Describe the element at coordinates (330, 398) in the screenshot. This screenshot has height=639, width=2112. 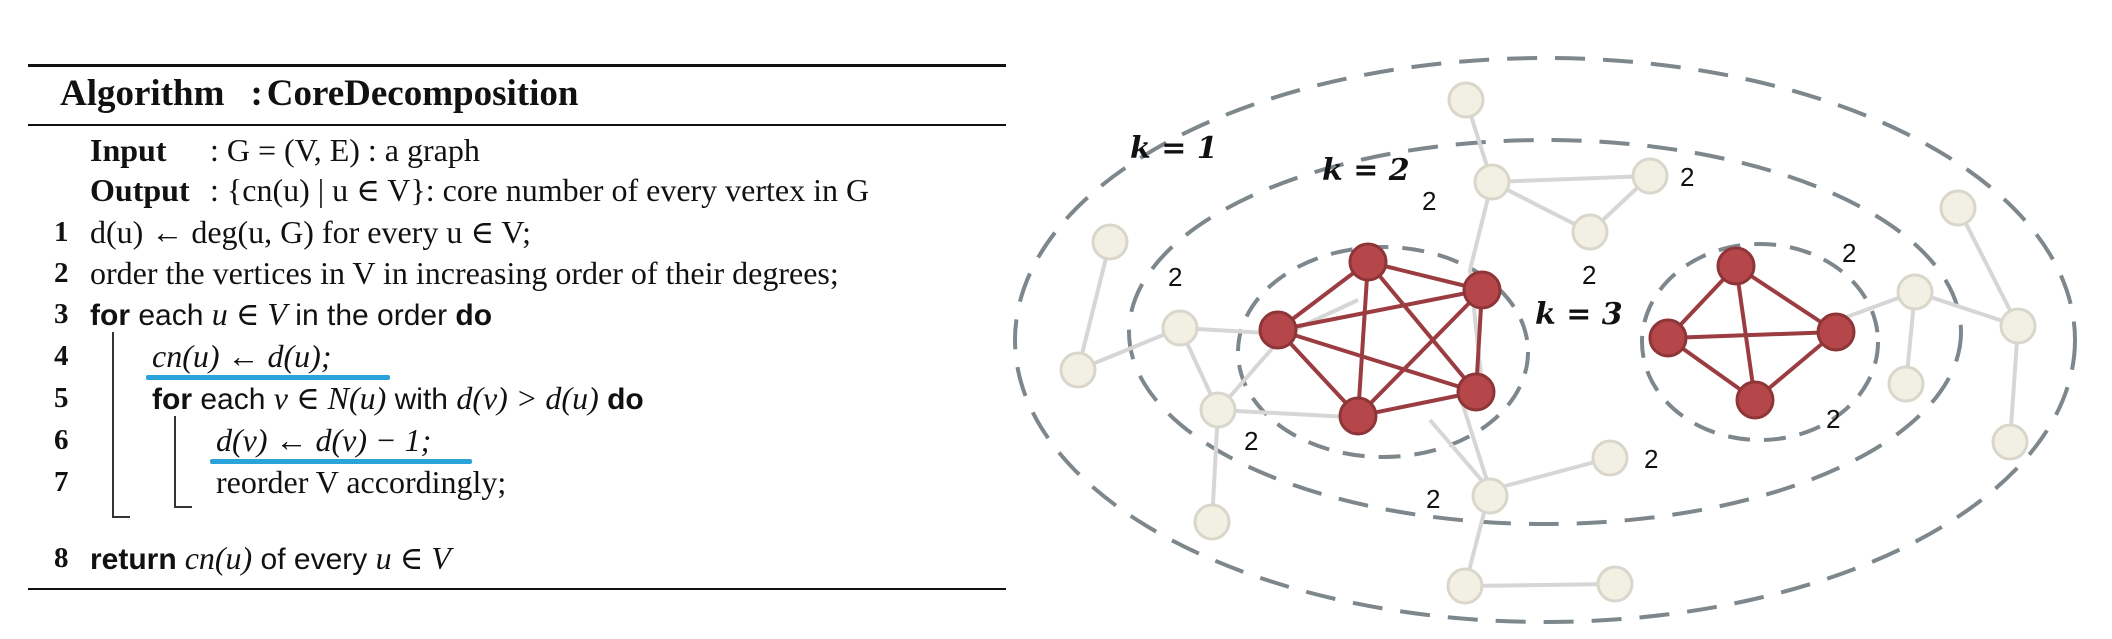
I see `line-5-math: v ∈ N(u)` at that location.